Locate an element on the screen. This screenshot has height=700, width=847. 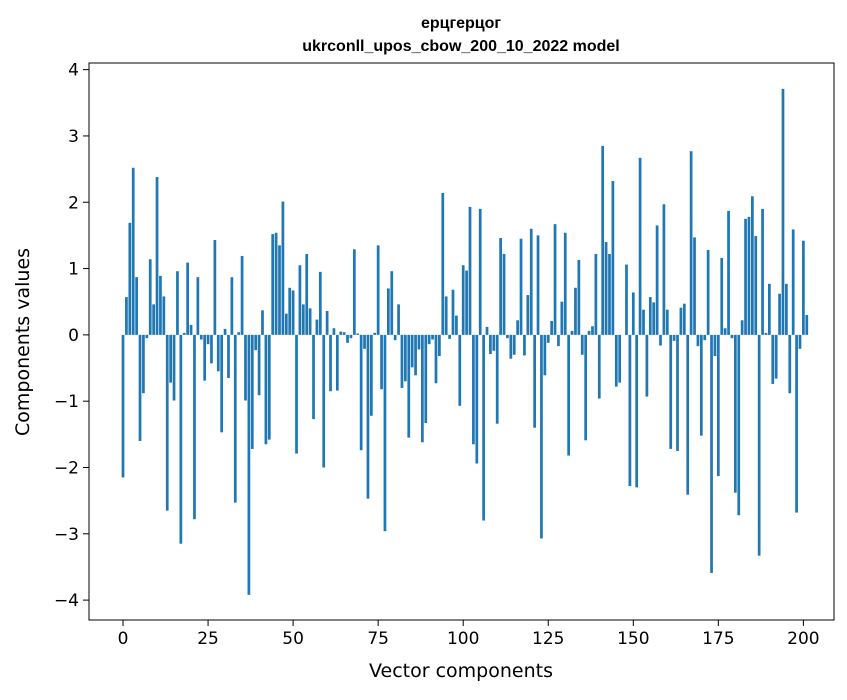
chart-title-line-2: ukrconll_upos_cbow_200_10_2022 model is located at coordinates (460, 46).